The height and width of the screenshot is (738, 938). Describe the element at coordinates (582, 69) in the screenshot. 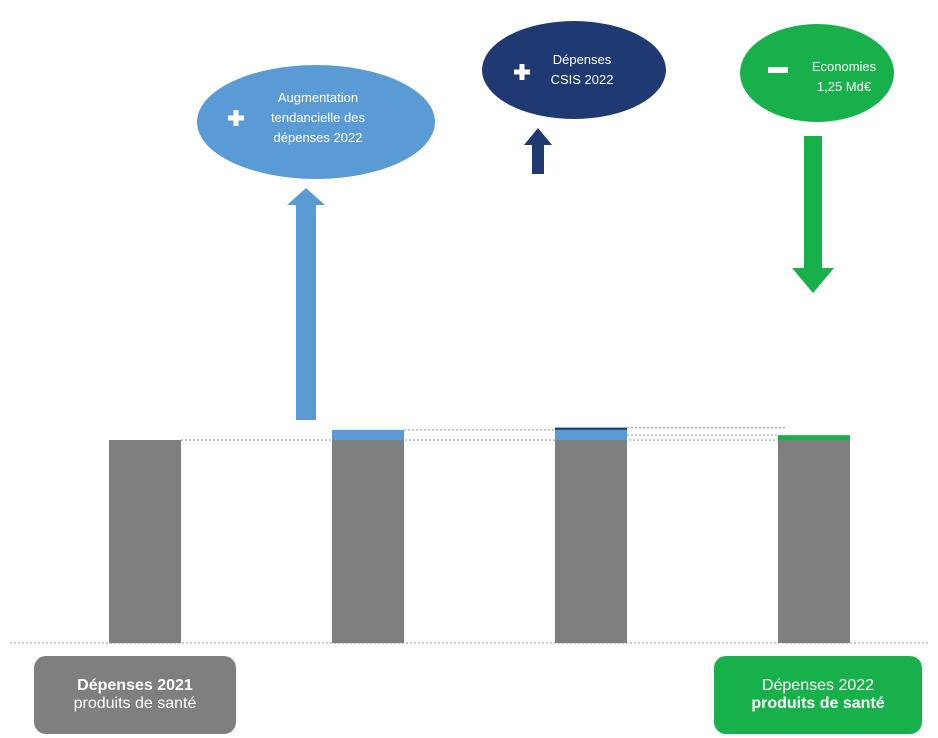

I see `bubble-csis-text: Dépenses CSIS 2022` at that location.